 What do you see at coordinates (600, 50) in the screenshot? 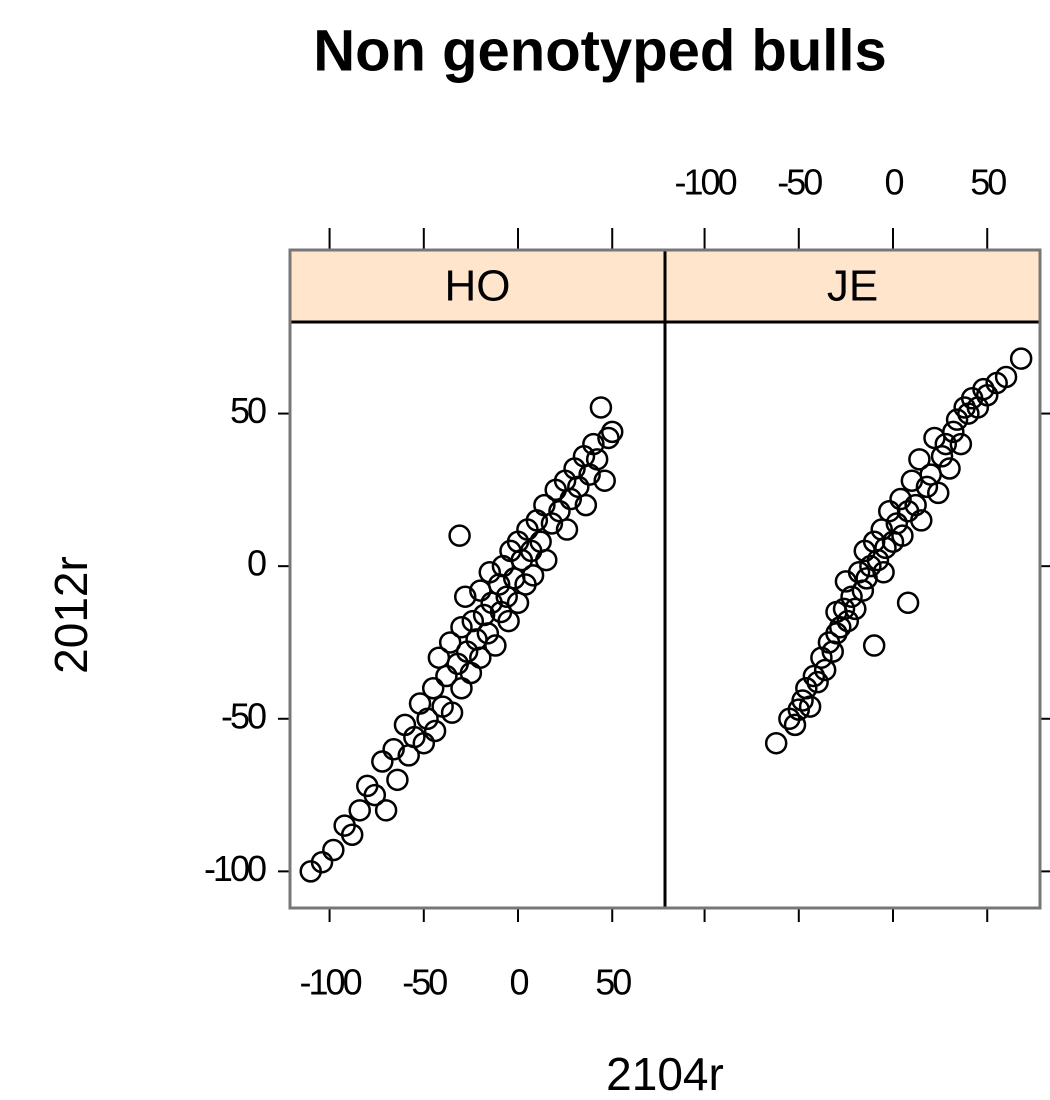
I see `chart-title: Non genotyped bulls` at bounding box center [600, 50].